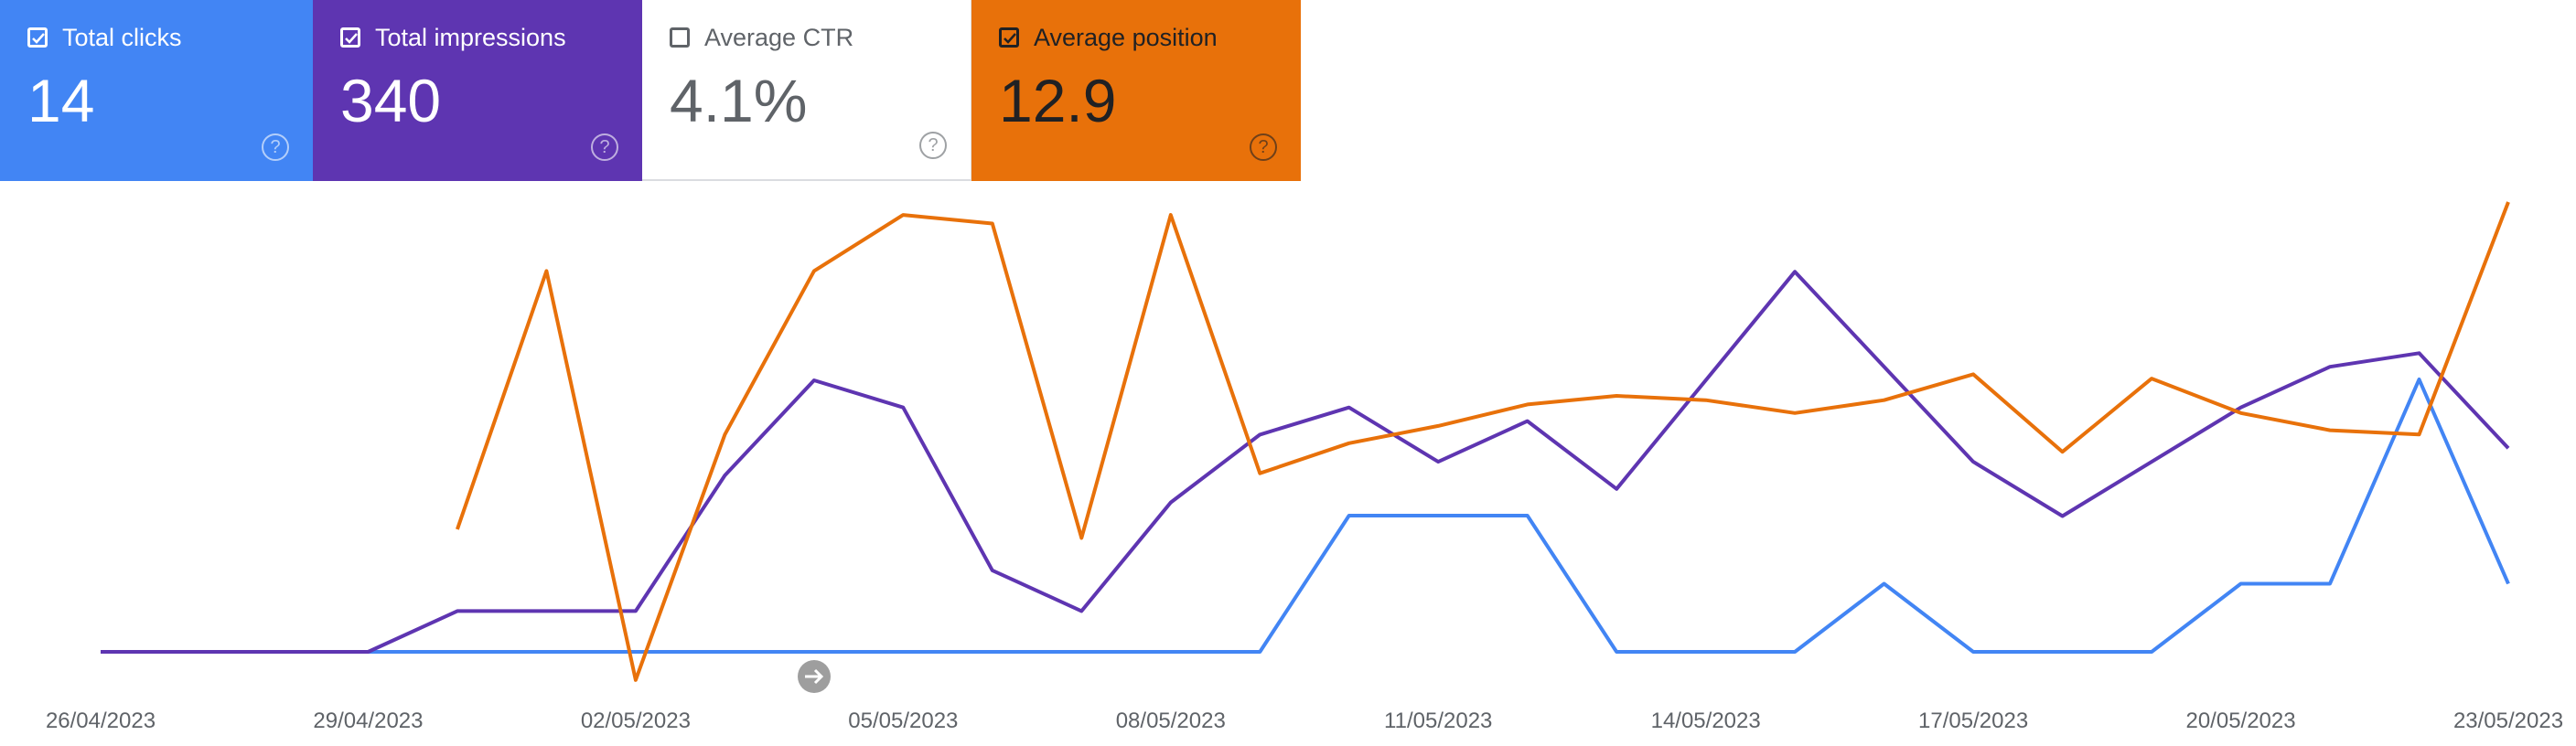 The width and height of the screenshot is (2576, 746). I want to click on average-position-card: Average position 12.9 ?, so click(1136, 90).